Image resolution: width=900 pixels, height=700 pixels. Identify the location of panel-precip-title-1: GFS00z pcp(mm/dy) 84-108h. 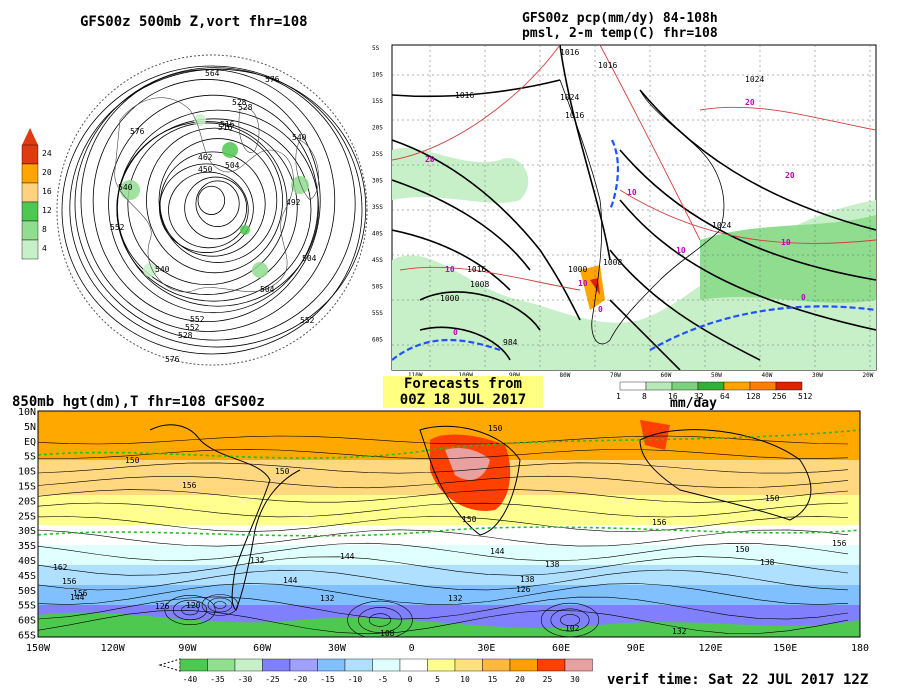
(620, 18).